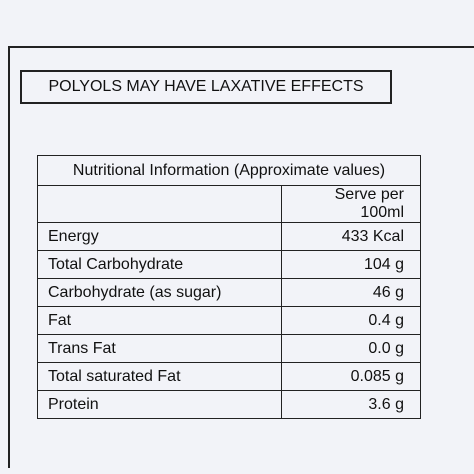 This screenshot has width=474, height=474. I want to click on header-row: Serve per 100ml, so click(229, 204).